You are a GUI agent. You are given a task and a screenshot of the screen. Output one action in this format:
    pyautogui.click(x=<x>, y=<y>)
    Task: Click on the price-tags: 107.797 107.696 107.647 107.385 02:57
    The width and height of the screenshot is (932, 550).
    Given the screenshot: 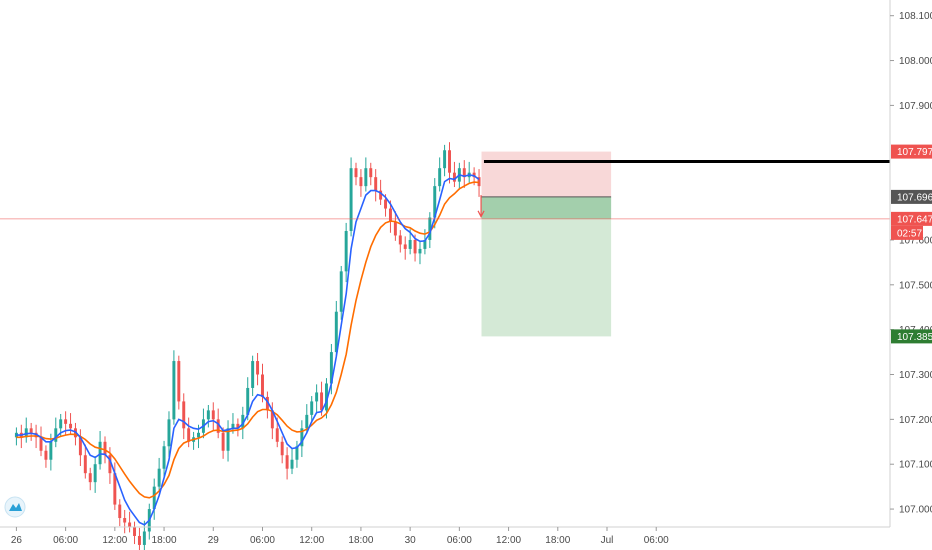 What is the action you would take?
    pyautogui.click(x=911, y=244)
    